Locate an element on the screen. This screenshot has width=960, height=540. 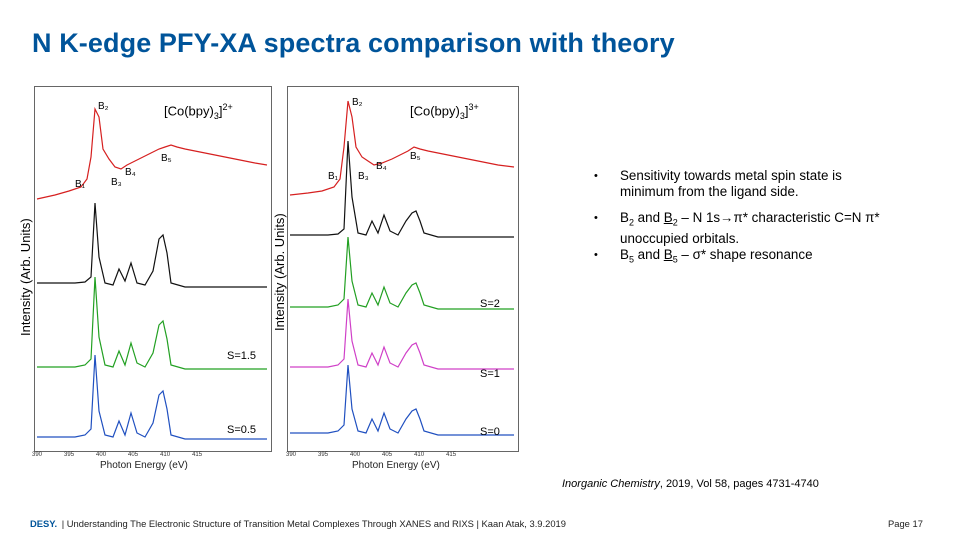
bullet-item: • B5 and B5 – σ* shape resonance is located at coordinates (703, 255).